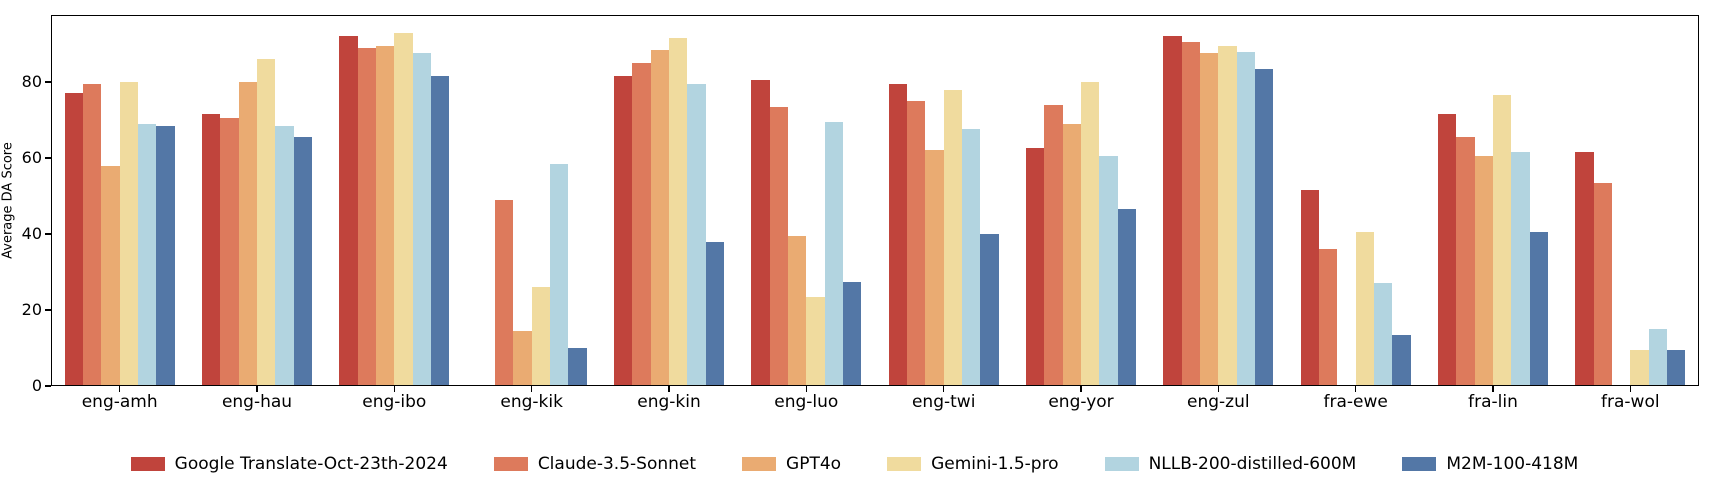 Image resolution: width=1709 pixels, height=500 pixels. What do you see at coordinates (31, 157) in the screenshot?
I see `y-tick-label: 60` at bounding box center [31, 157].